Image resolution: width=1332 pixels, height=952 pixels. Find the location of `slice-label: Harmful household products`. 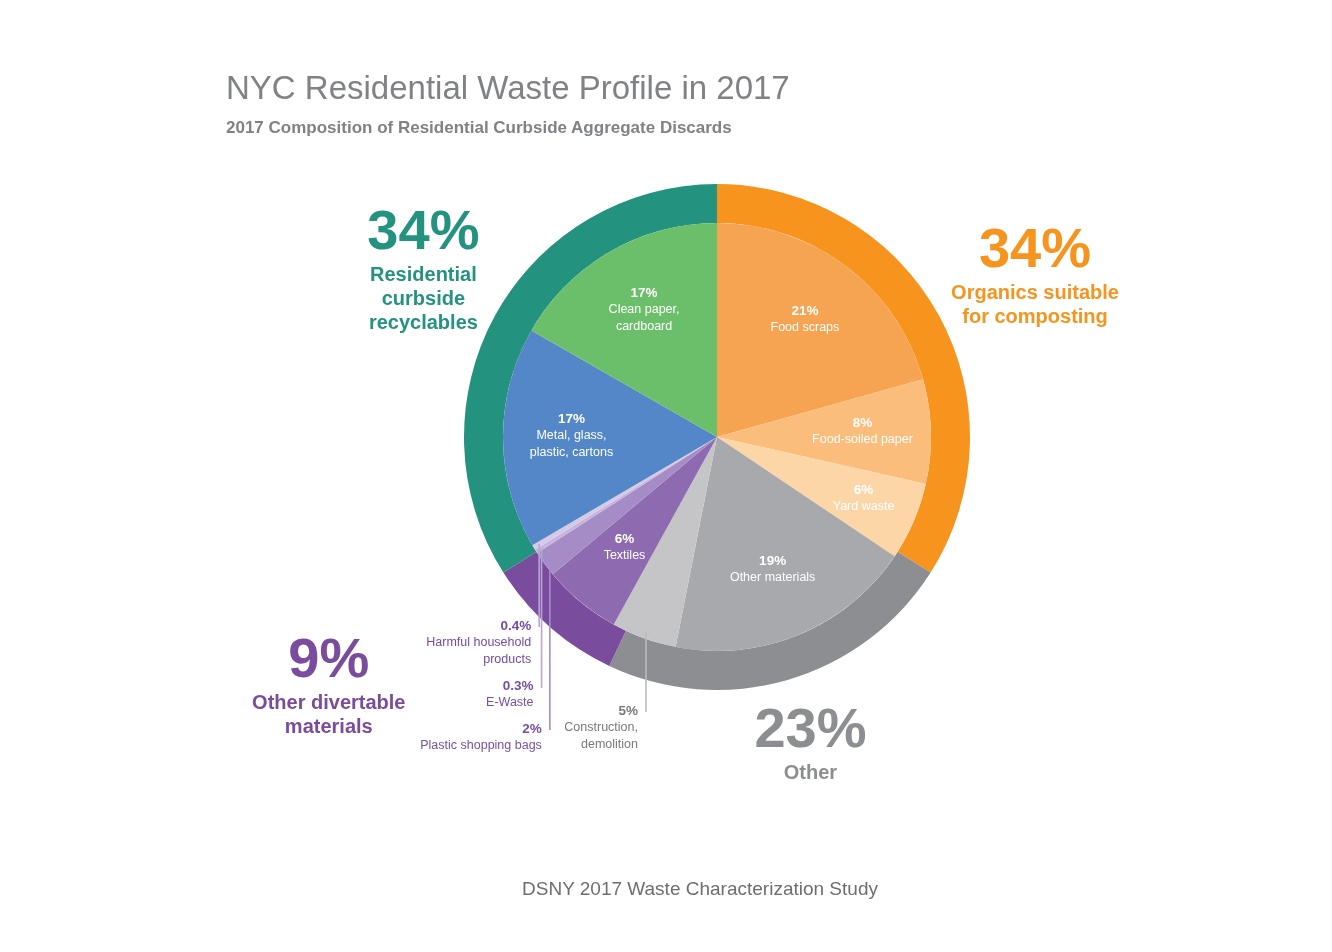

slice-label: Harmful household products is located at coordinates (479, 650).